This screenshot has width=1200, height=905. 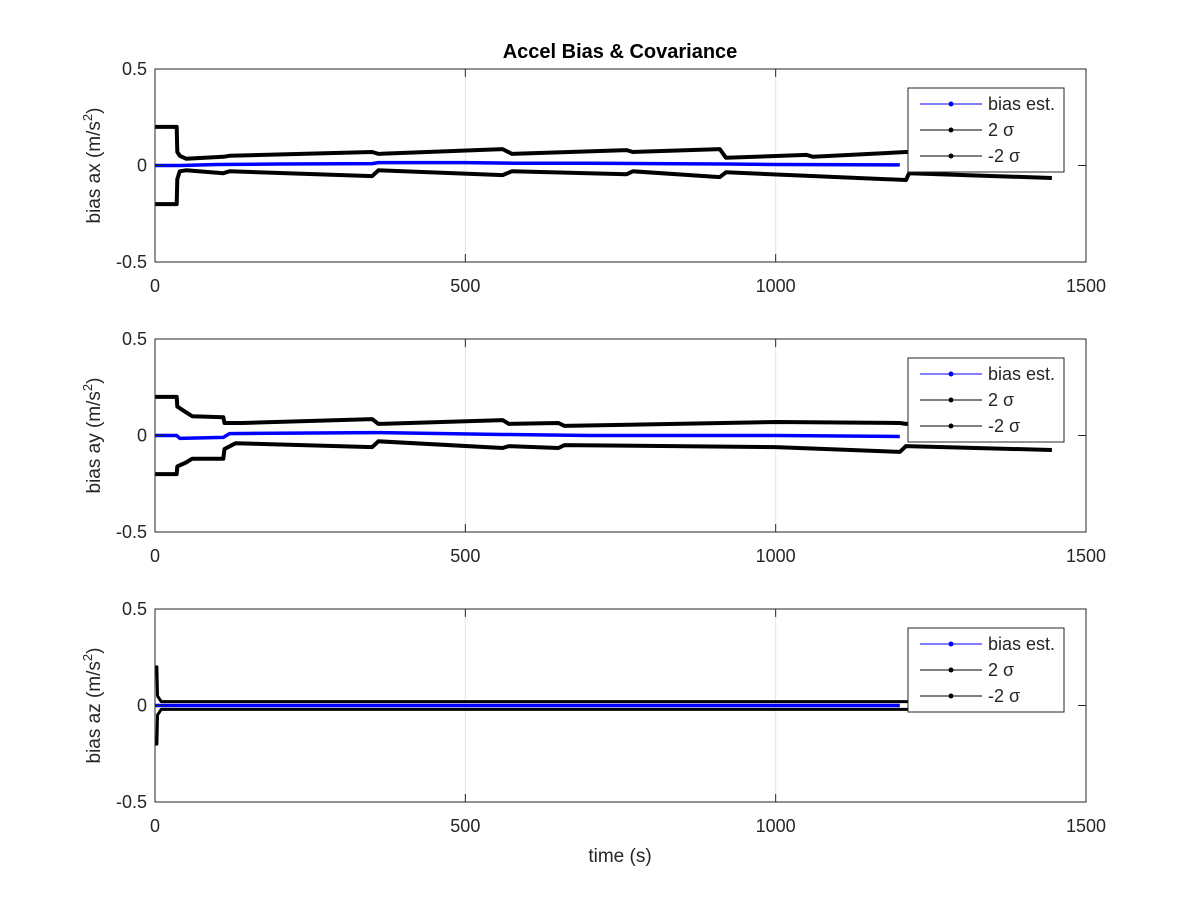 What do you see at coordinates (620, 52) in the screenshot?
I see `figure-title: Accel Bias & Covariance` at bounding box center [620, 52].